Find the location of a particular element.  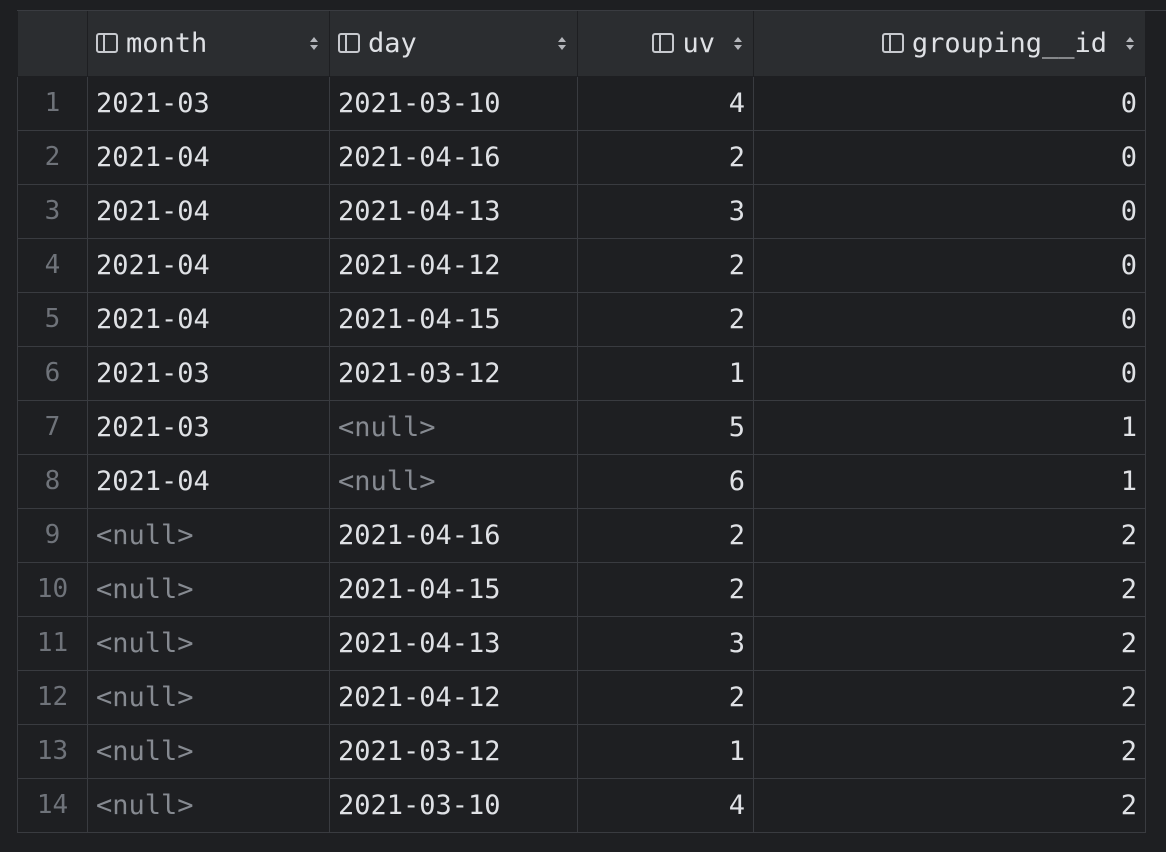

row-number: 5 is located at coordinates (52, 319).